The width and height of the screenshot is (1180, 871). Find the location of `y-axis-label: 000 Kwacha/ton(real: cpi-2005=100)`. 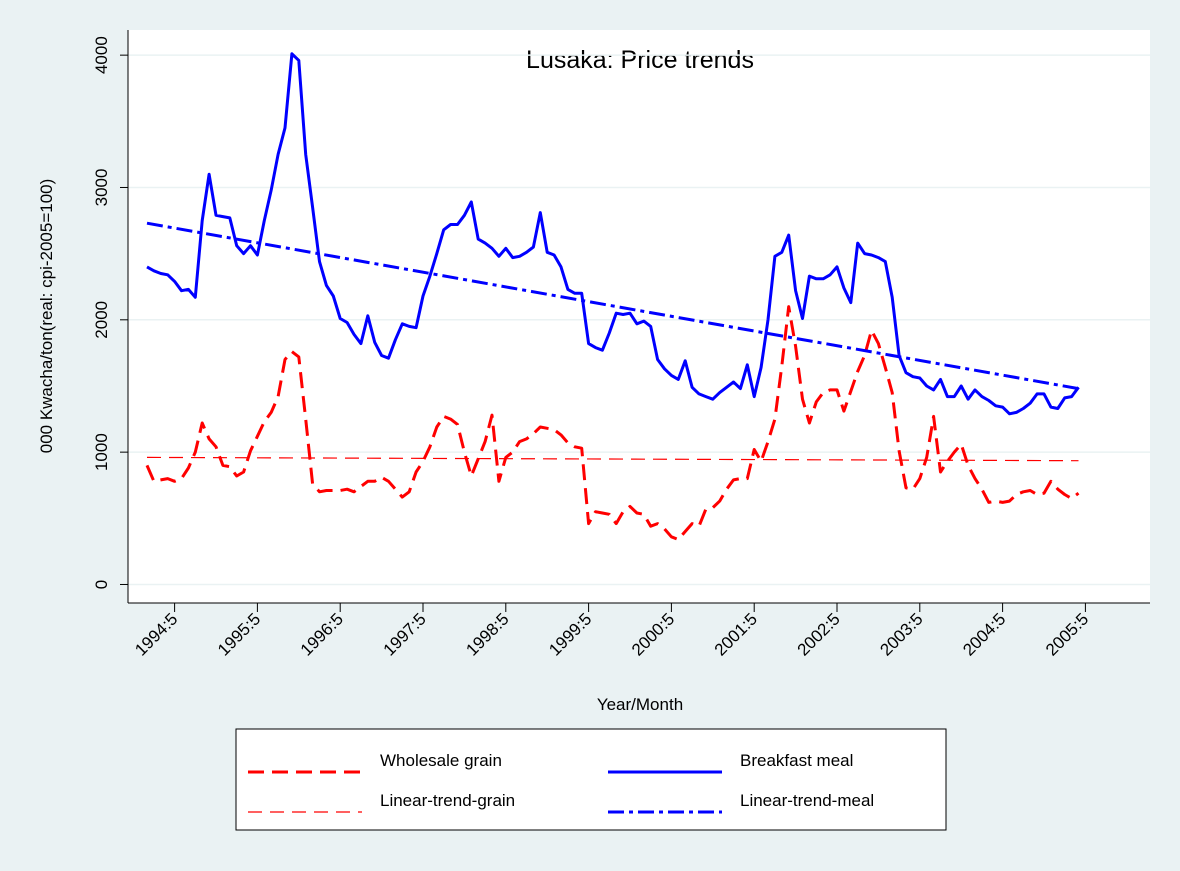

y-axis-label: 000 Kwacha/ton(real: cpi-2005=100) is located at coordinates (46, 316).